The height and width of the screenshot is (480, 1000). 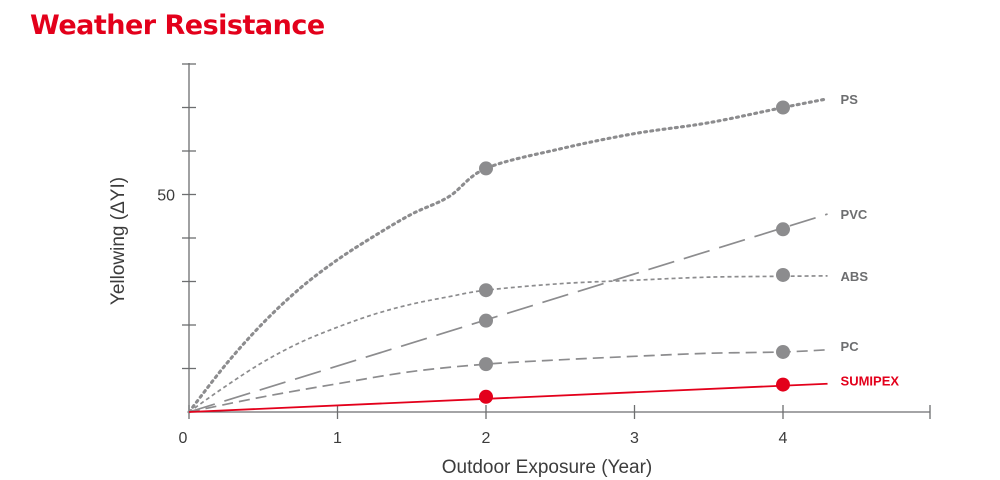 I want to click on series-label-abs: ABS, so click(x=855, y=276).